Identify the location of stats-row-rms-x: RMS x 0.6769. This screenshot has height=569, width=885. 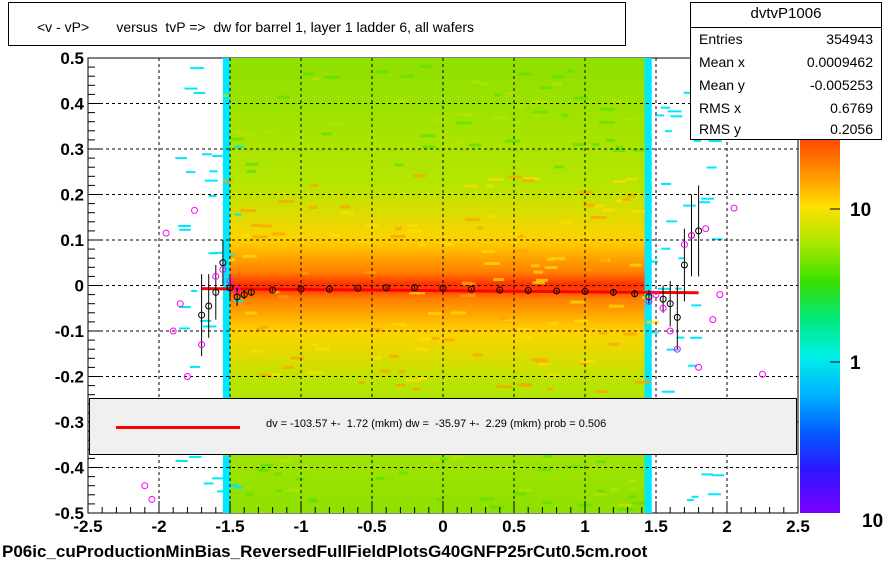
(786, 110).